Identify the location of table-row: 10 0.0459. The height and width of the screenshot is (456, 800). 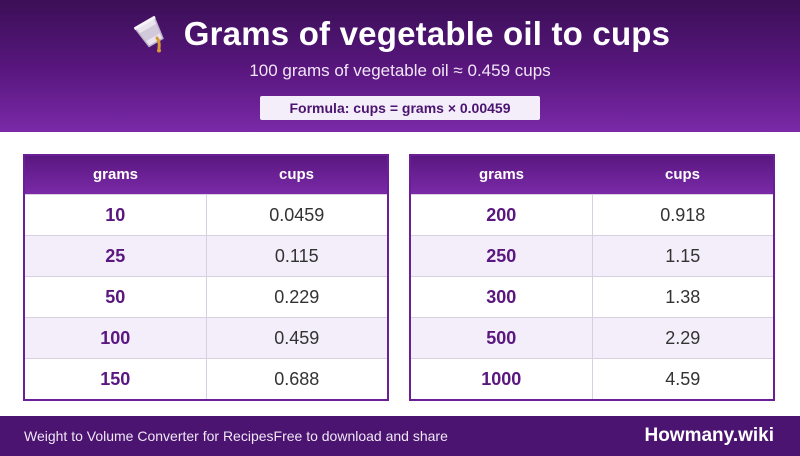
(206, 214).